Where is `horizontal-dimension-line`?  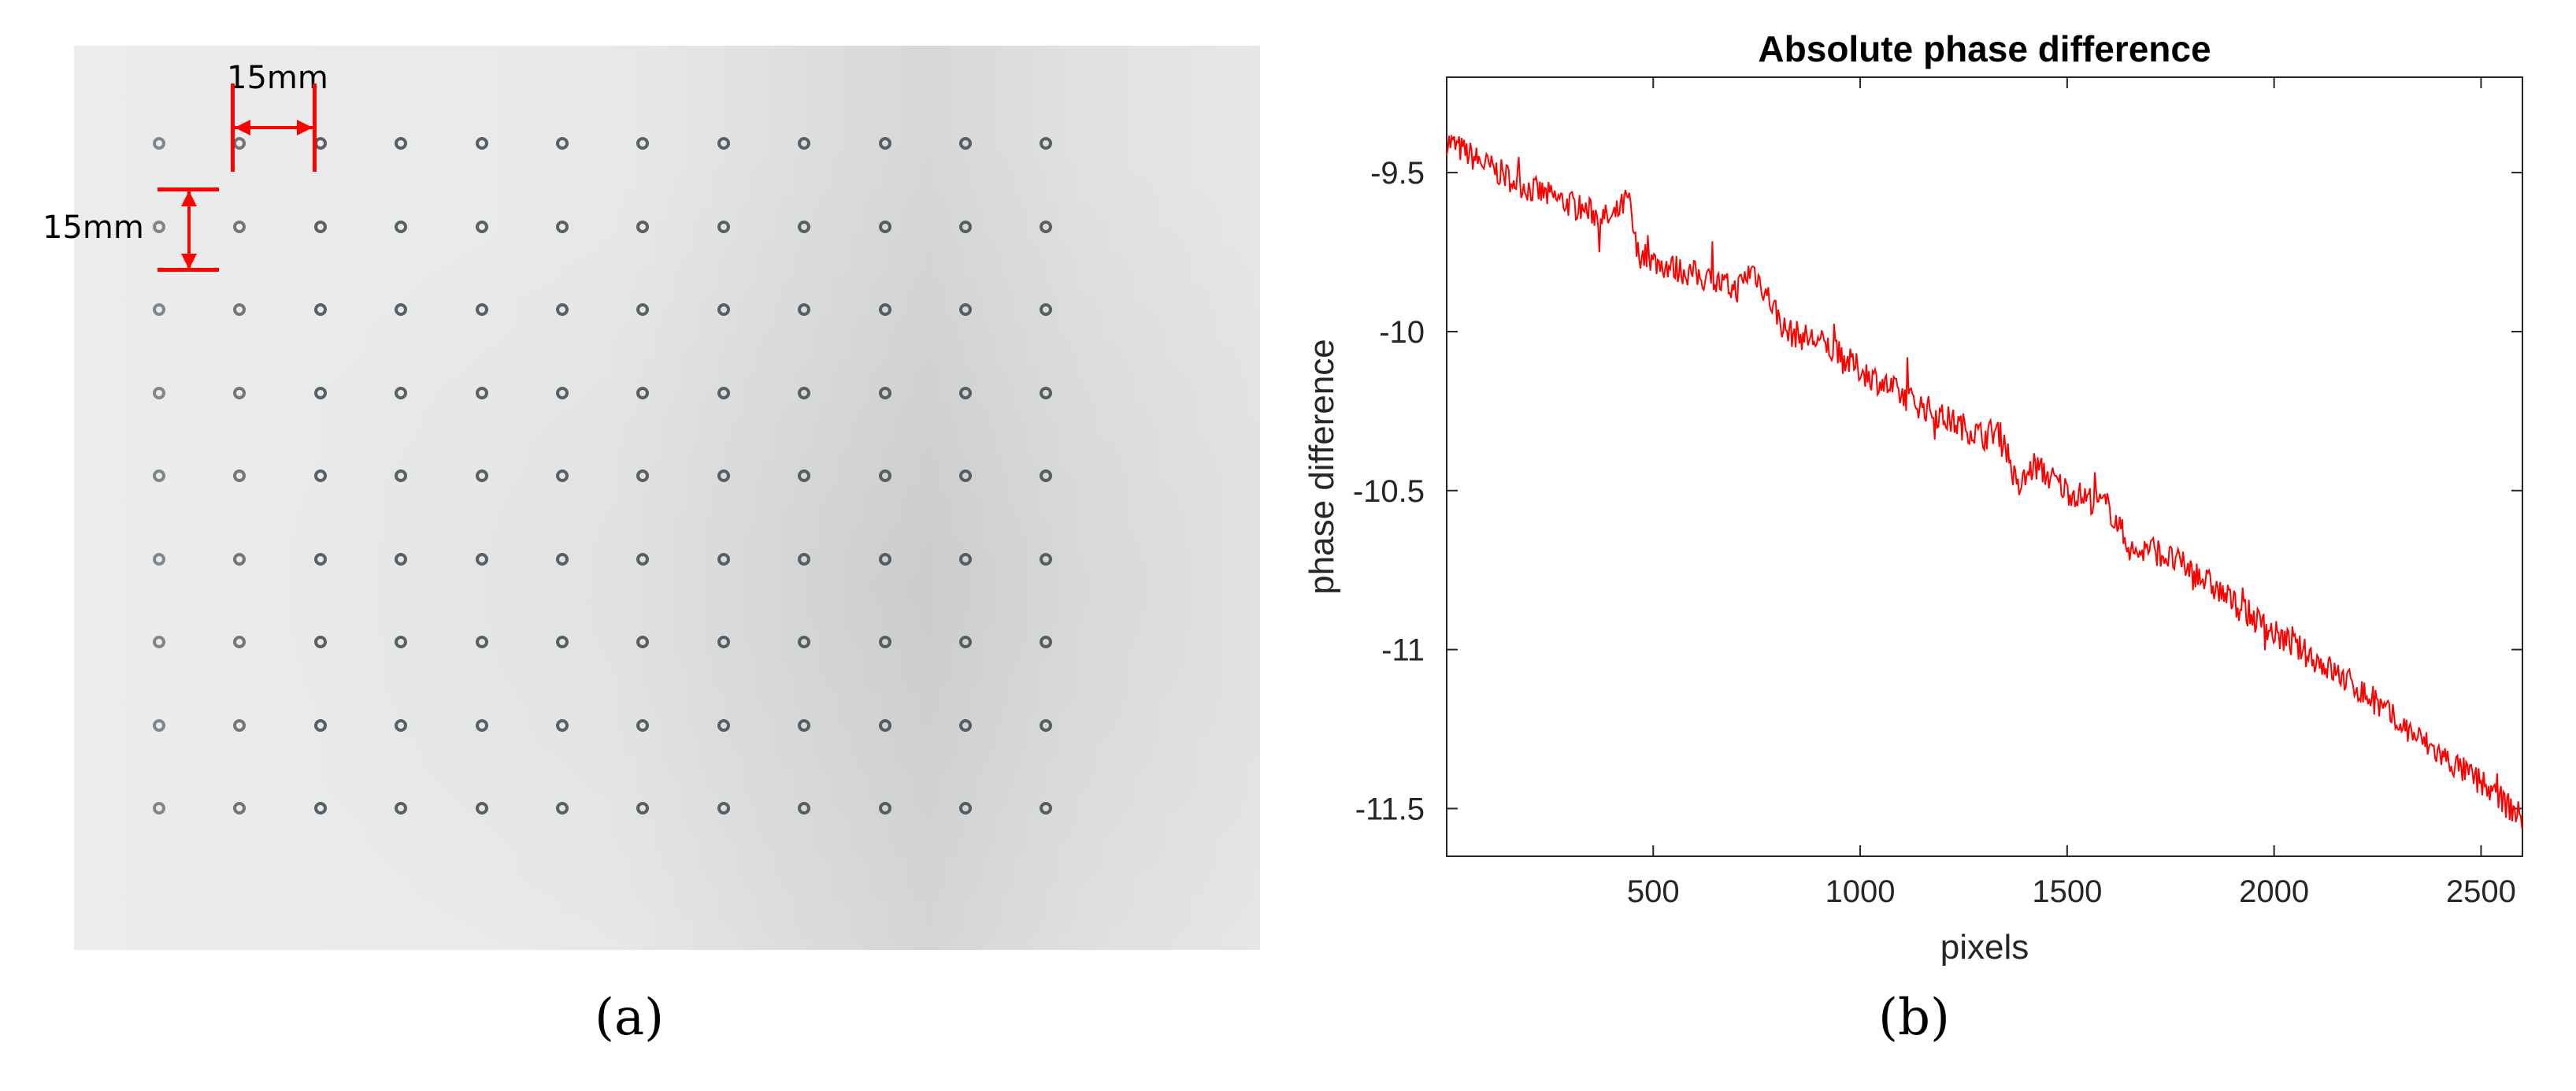 horizontal-dimension-line is located at coordinates (274, 128).